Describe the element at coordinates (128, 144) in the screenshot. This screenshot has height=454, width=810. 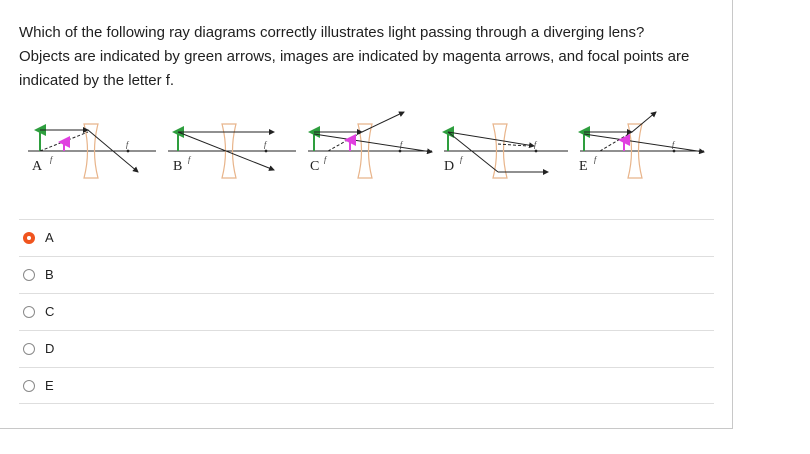
I see `focal-mark-a-right: f` at that location.